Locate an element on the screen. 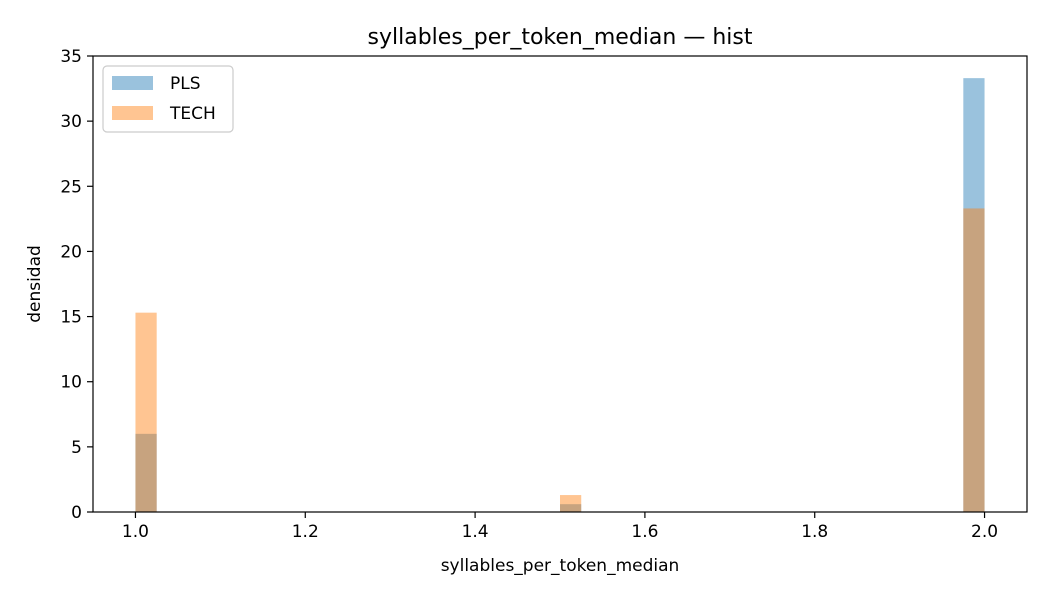  chart-title: syllables_per_token_median — hist is located at coordinates (560, 37).